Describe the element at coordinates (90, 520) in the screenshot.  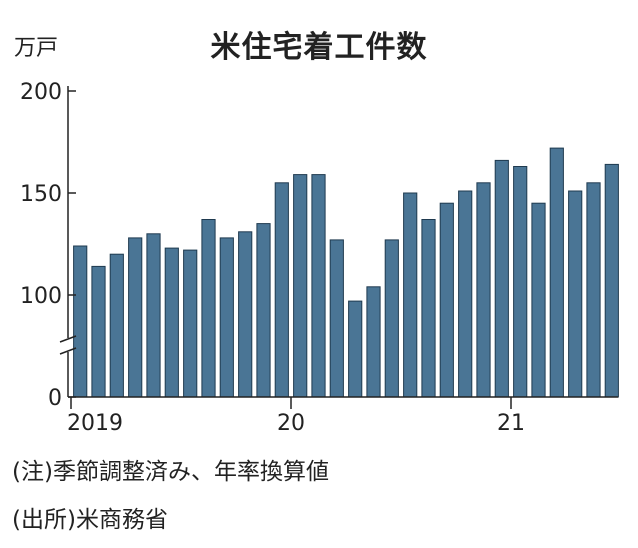
I see `footnote-source: (出所)米商務省` at that location.